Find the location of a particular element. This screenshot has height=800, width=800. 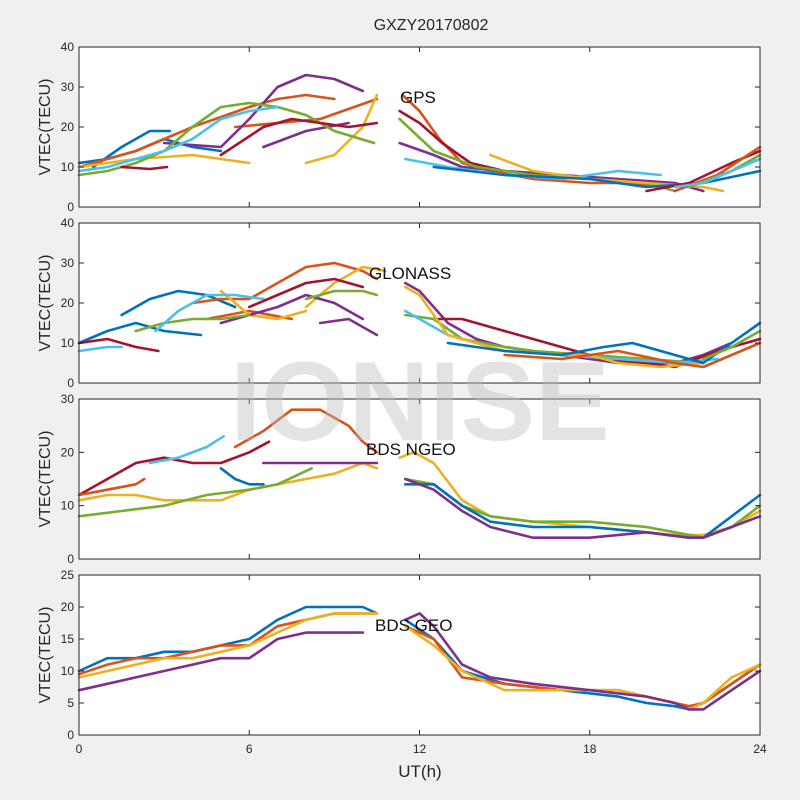

watermark: IONISE is located at coordinates (420, 401).